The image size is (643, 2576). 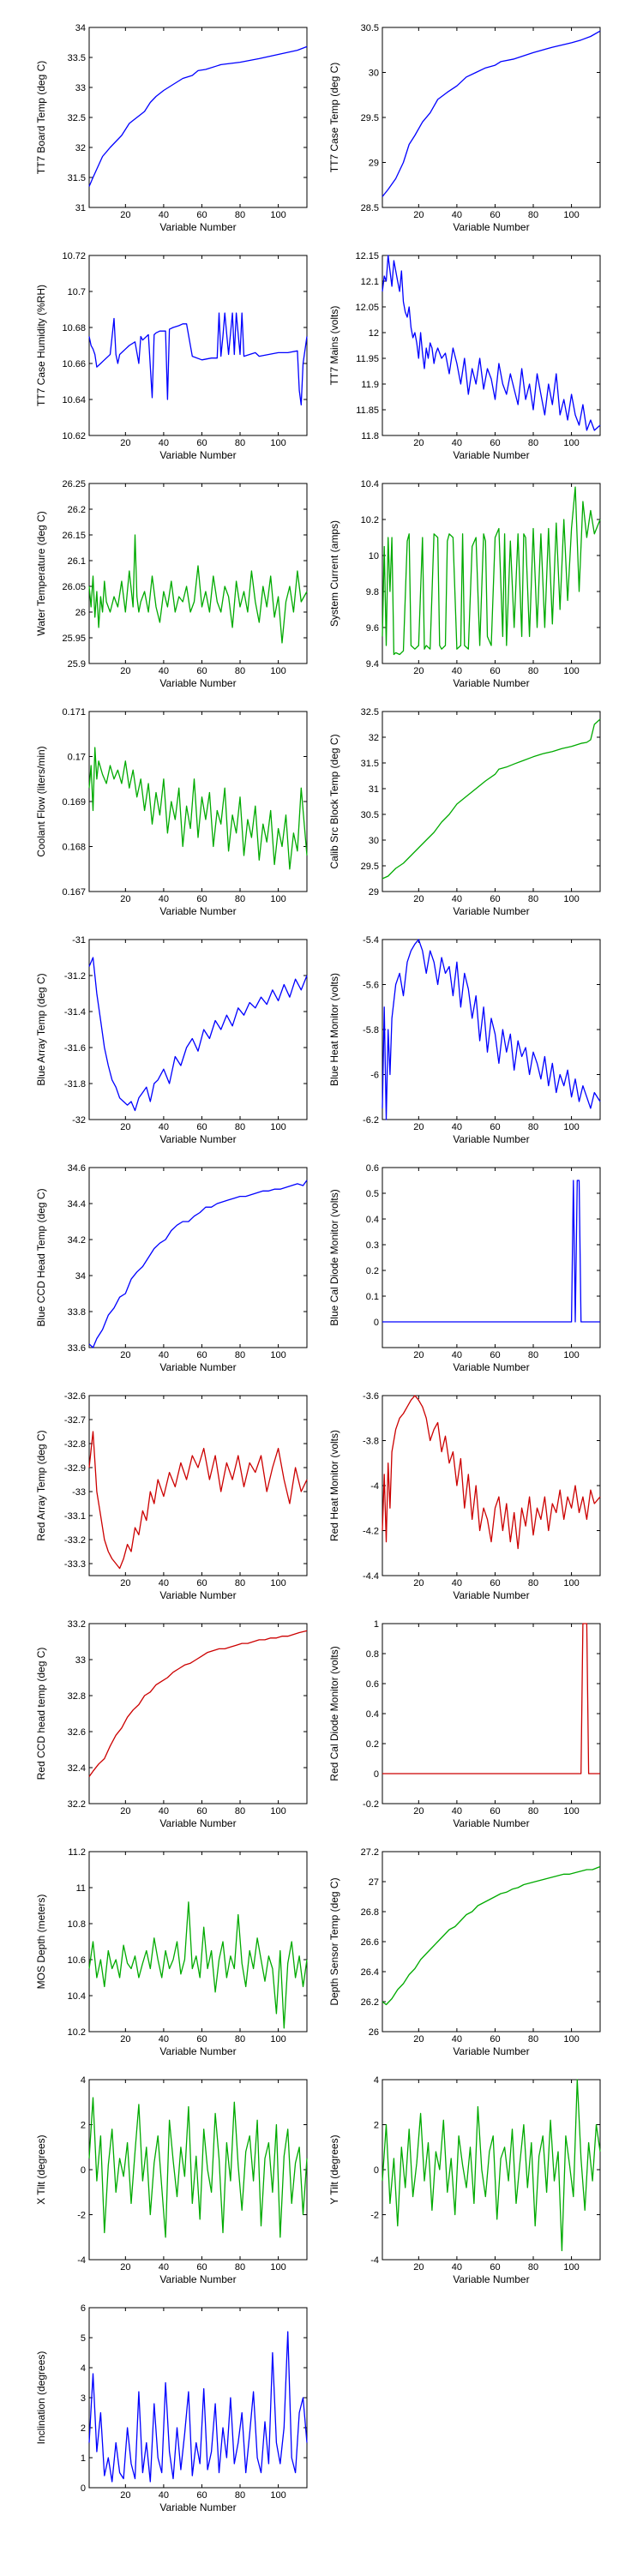 What do you see at coordinates (74, 364) in the screenshot?
I see `y-tick-label: 10.66` at bounding box center [74, 364].